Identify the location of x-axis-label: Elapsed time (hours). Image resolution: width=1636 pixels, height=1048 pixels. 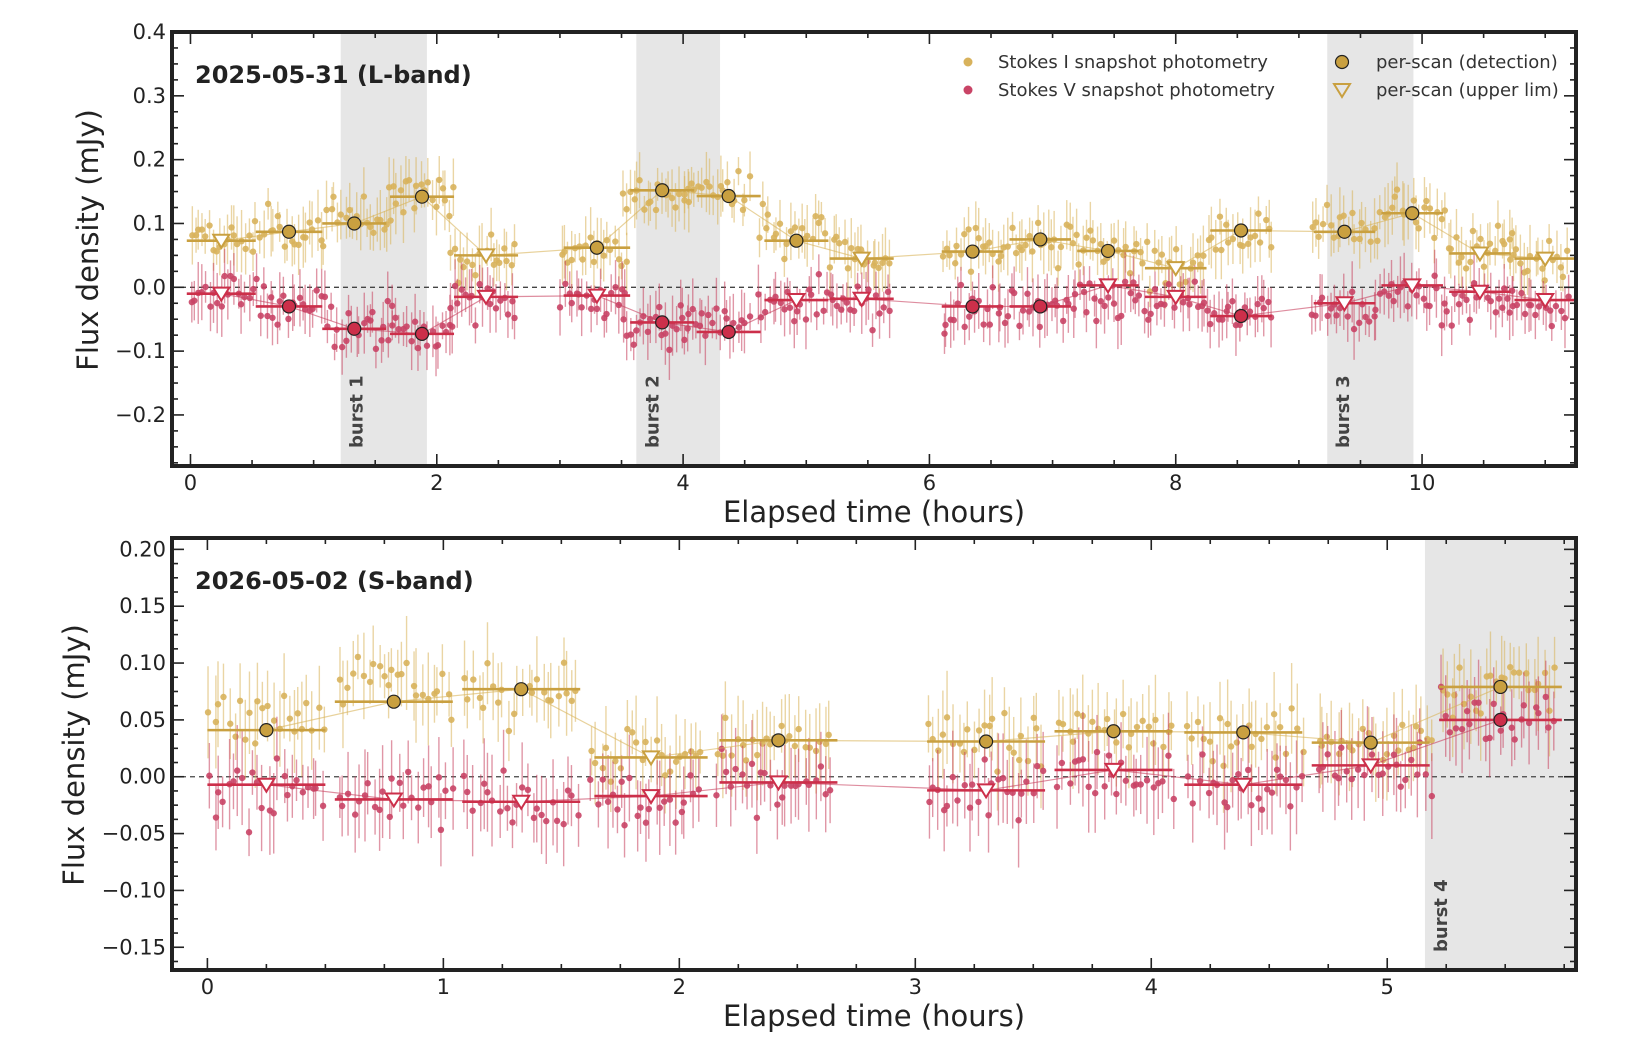
(874, 512).